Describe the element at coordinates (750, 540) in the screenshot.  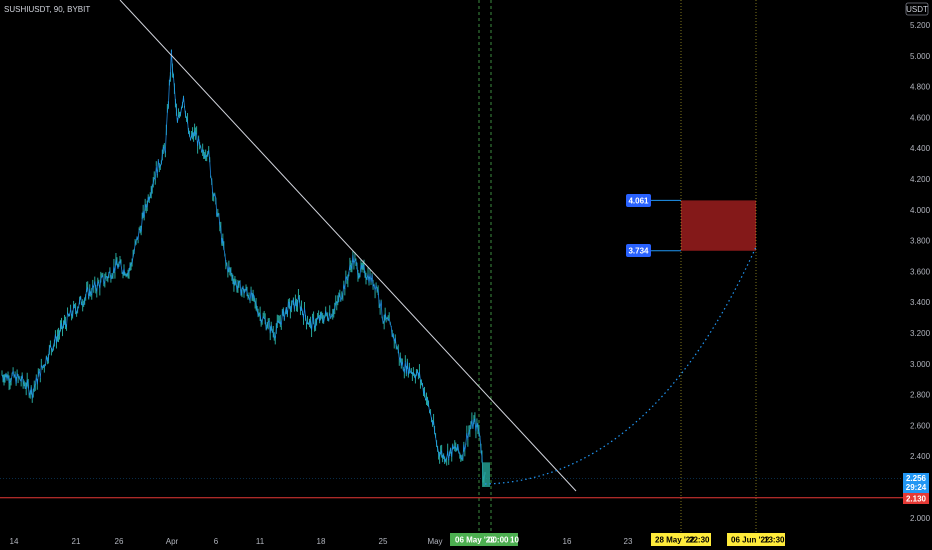
I see `date-end-text: 06 Jun '22` at that location.